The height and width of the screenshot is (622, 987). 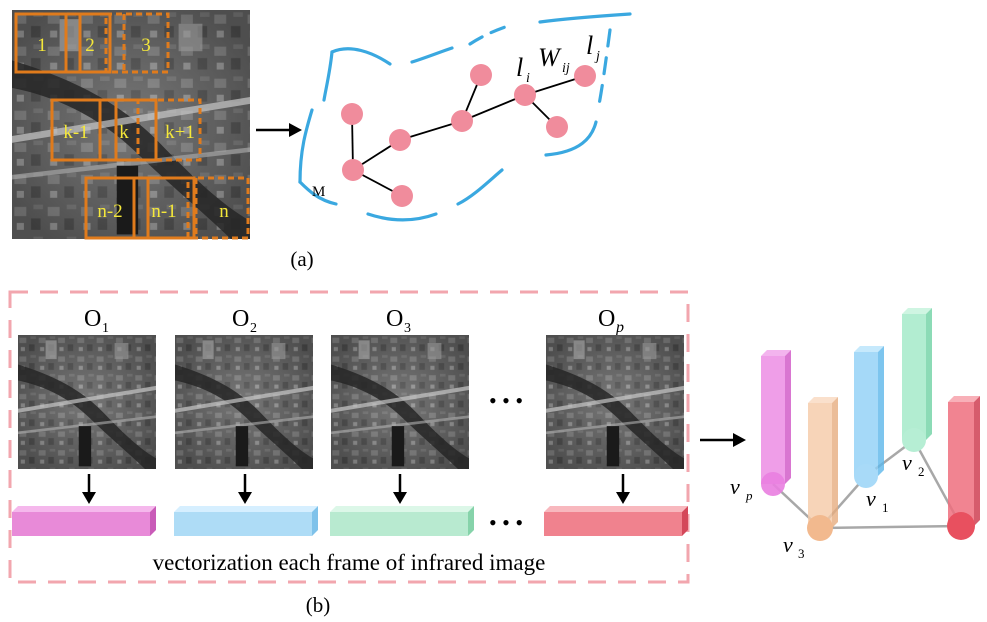 What do you see at coordinates (253, 328) in the screenshot?
I see `frame-subscript: 2` at bounding box center [253, 328].